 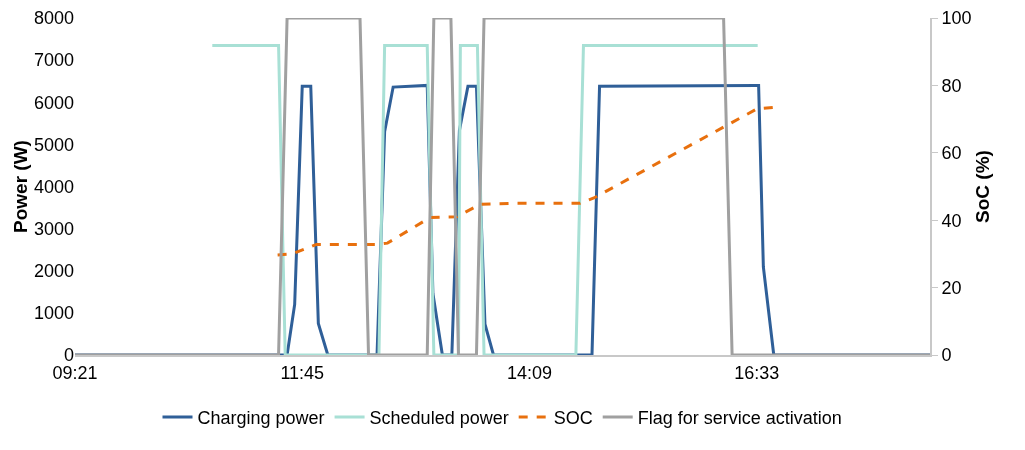 What do you see at coordinates (951, 153) in the screenshot?
I see `y2-tick-label: 60` at bounding box center [951, 153].